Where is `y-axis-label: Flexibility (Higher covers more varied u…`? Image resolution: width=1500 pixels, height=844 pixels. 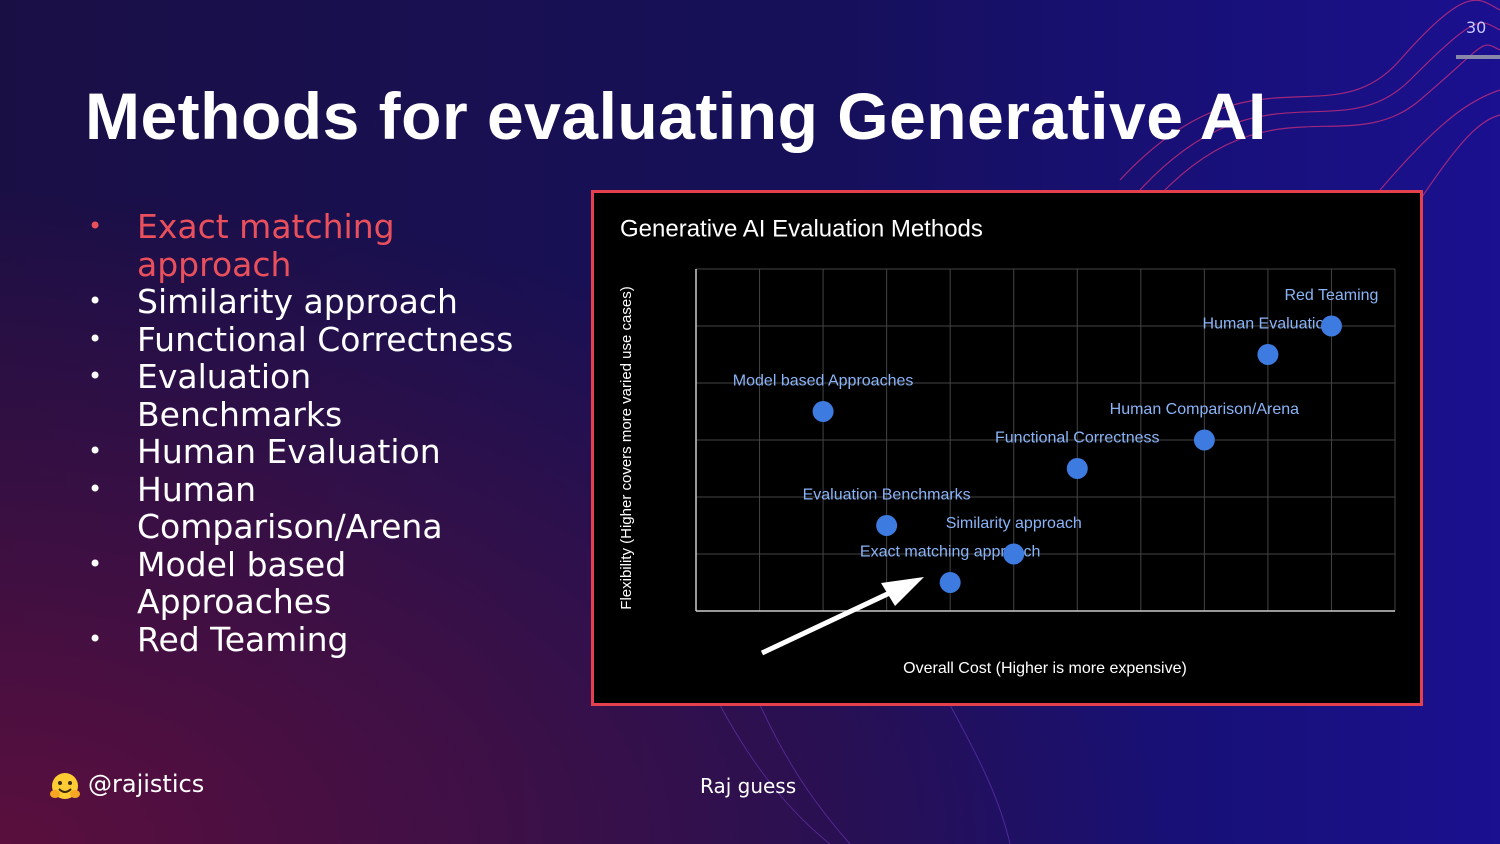
y-axis-label: Flexibility (Higher covers more varied u… is located at coordinates (626, 447).